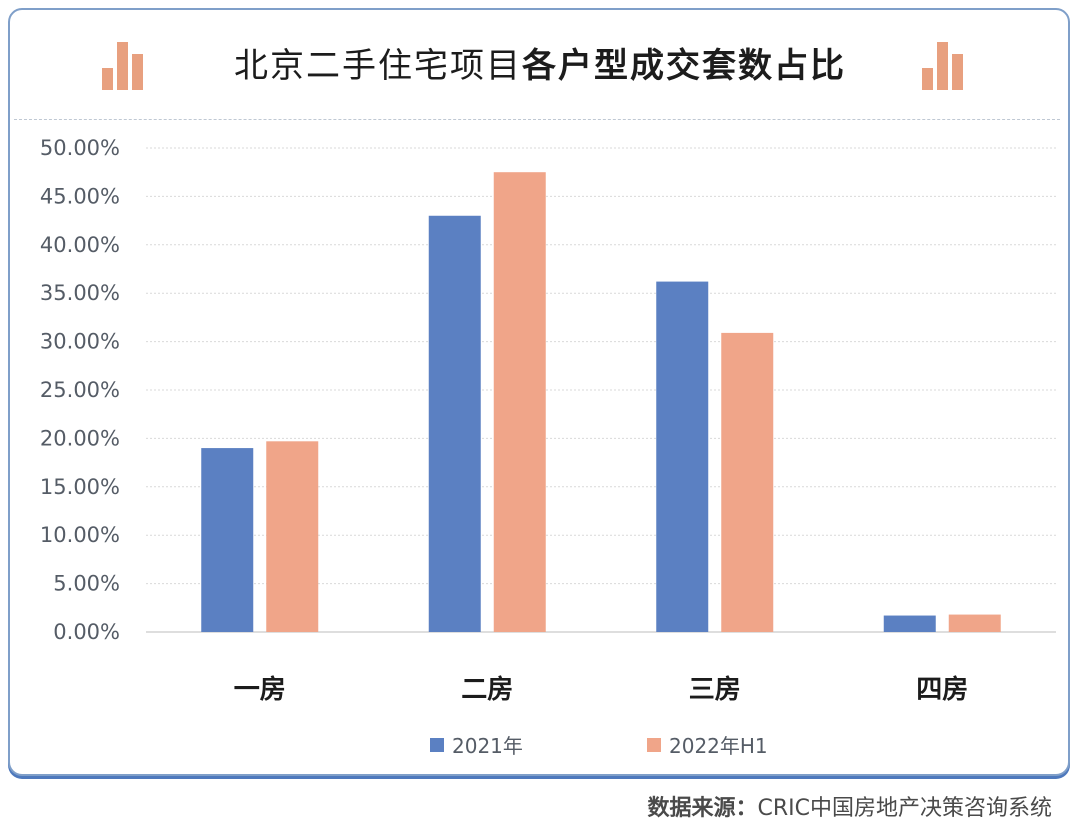 Image resolution: width=1080 pixels, height=840 pixels. I want to click on y-tick-label: 15.00%, so click(80, 487).